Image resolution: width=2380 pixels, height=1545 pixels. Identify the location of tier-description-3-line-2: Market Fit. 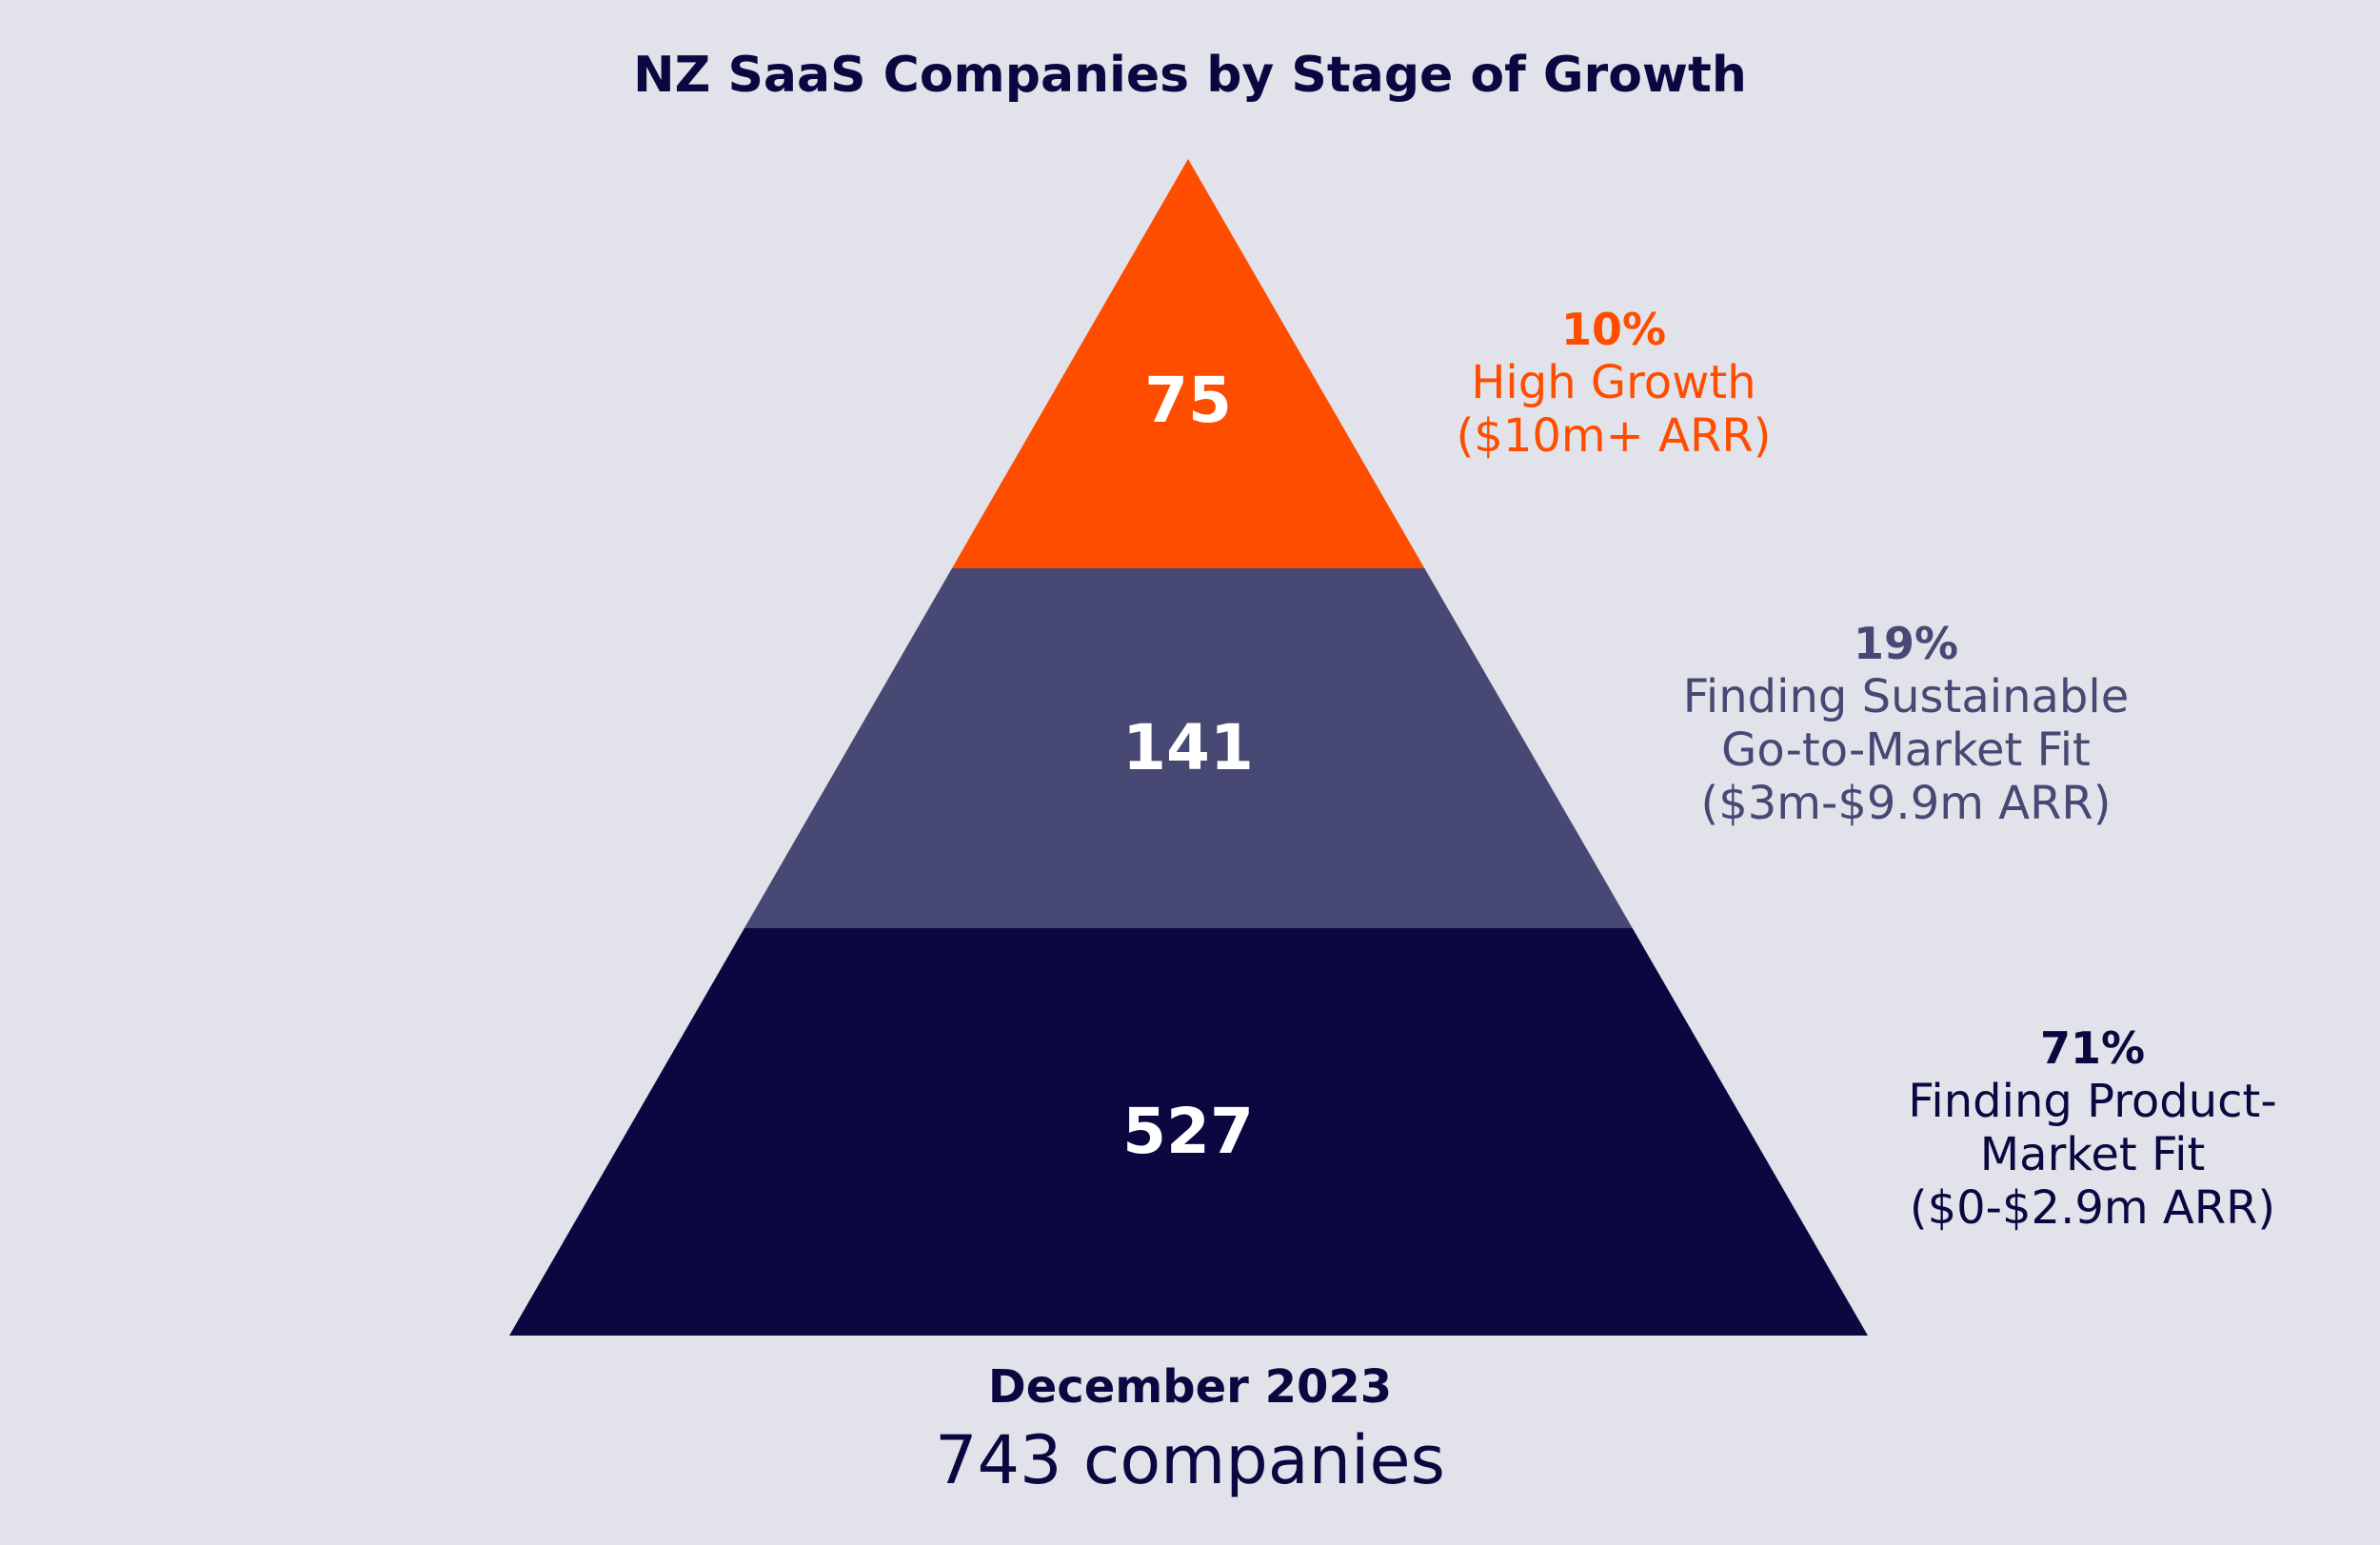
(2093, 1154).